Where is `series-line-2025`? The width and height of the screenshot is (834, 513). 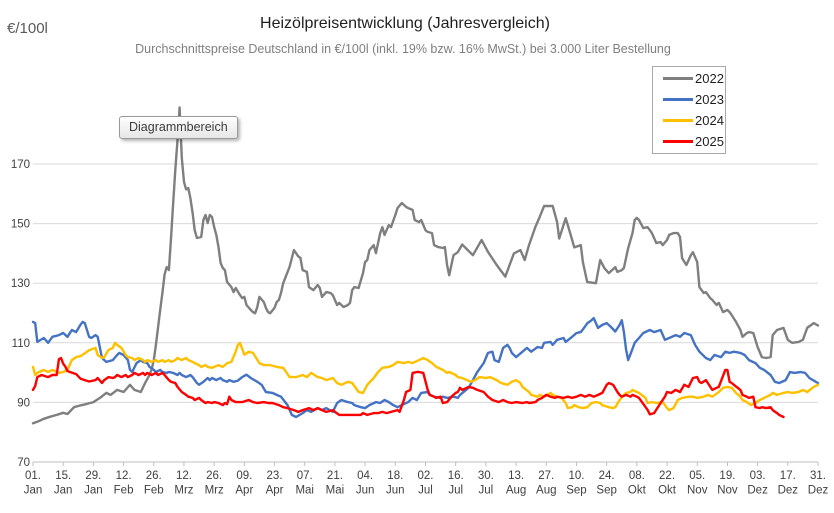 series-line-2025 is located at coordinates (408, 387).